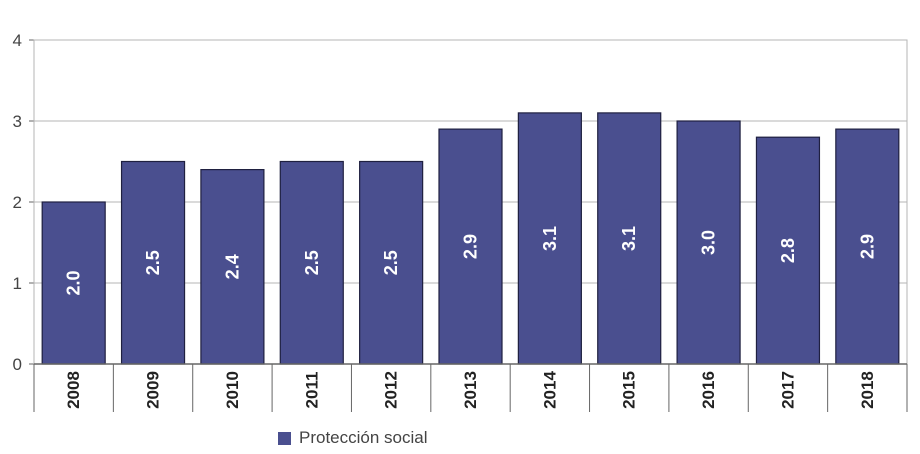  What do you see at coordinates (363, 437) in the screenshot?
I see `legend-label: Protección social` at bounding box center [363, 437].